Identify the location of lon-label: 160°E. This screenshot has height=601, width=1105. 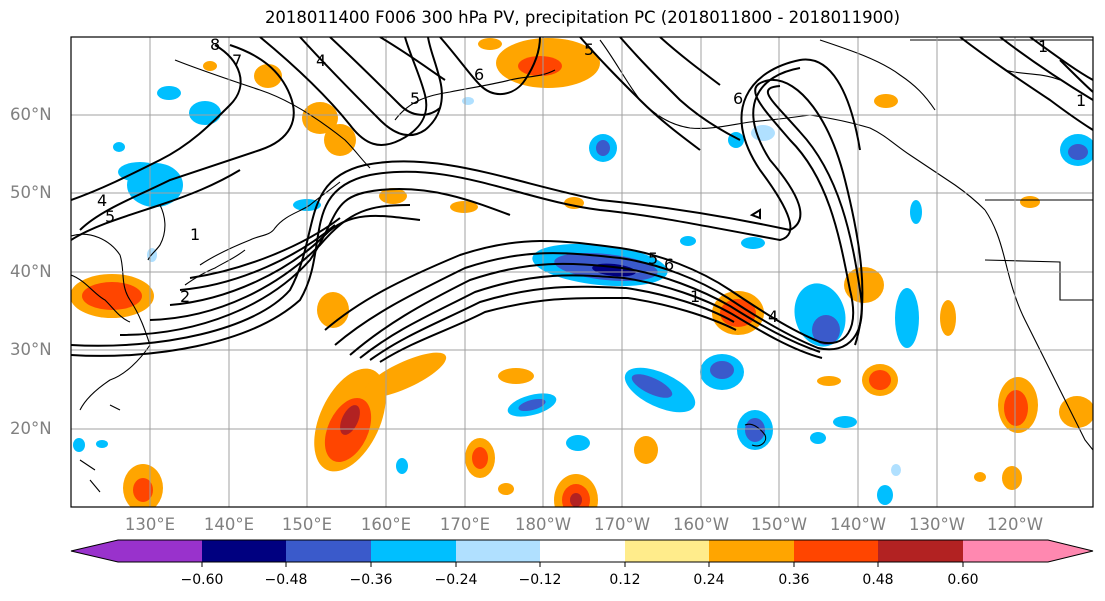
(386, 524).